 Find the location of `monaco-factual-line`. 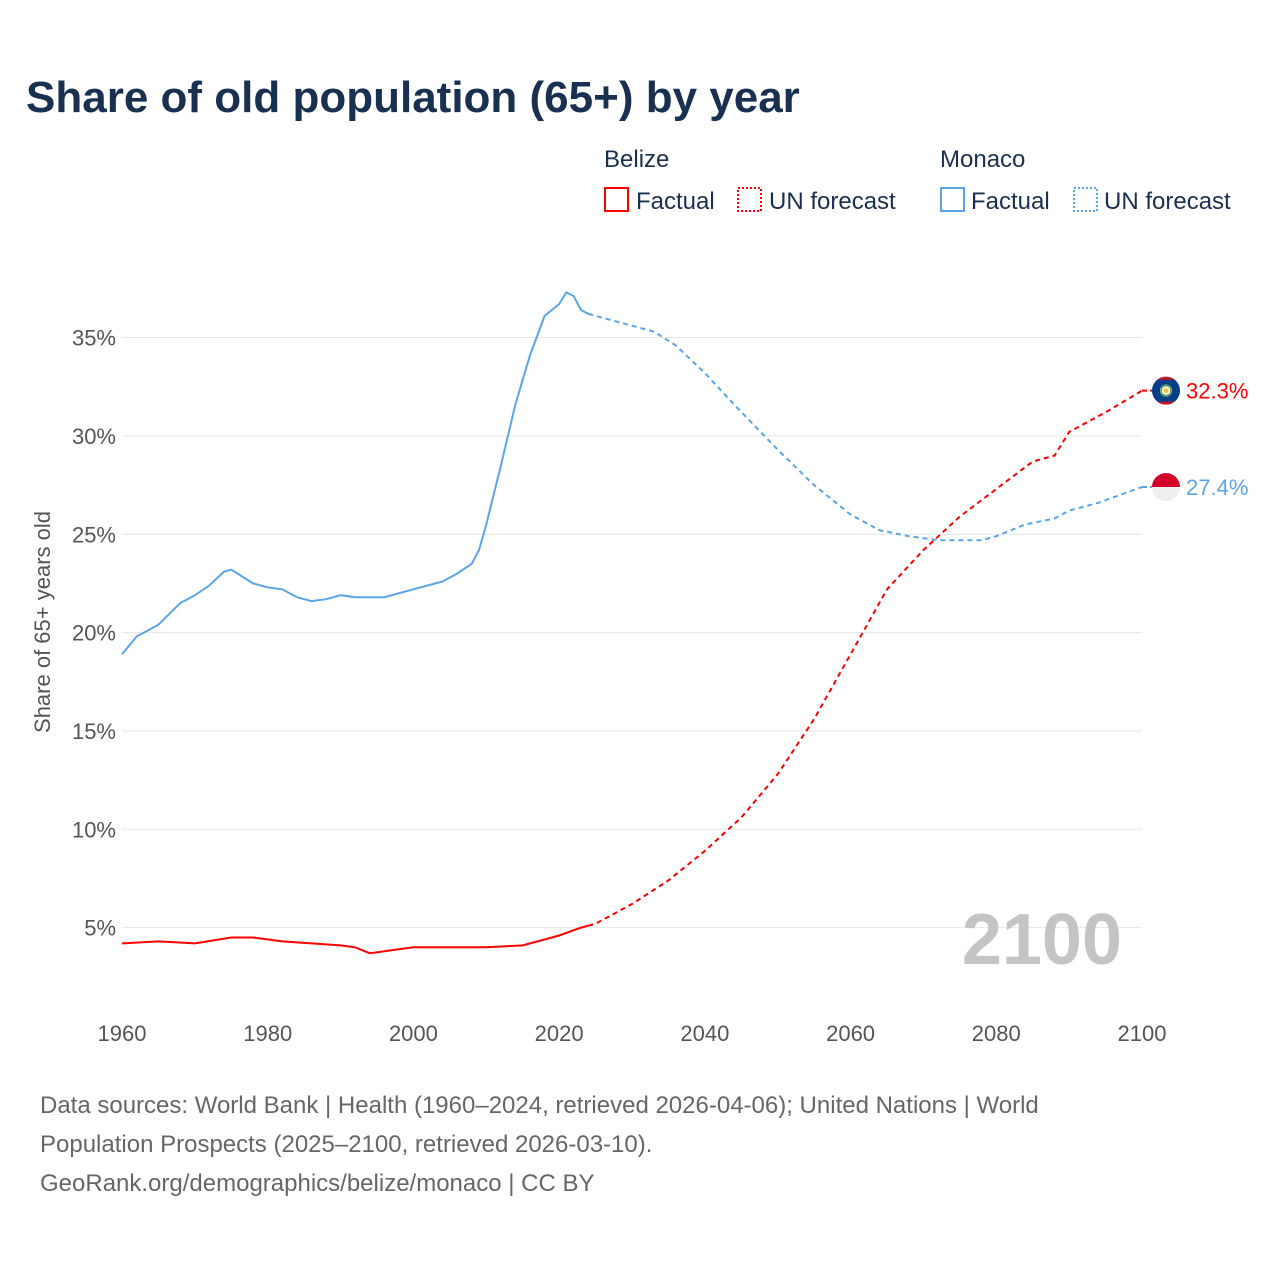

monaco-factual-line is located at coordinates (355, 472).